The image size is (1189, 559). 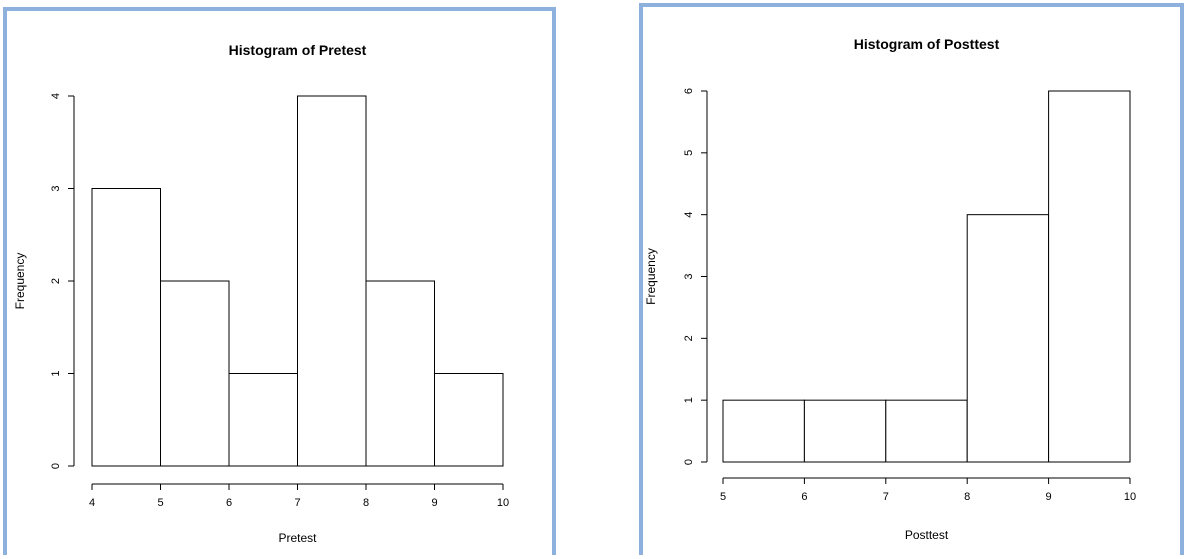 I want to click on x-axis: 5 6 7 8 9 10, so click(x=928, y=490).